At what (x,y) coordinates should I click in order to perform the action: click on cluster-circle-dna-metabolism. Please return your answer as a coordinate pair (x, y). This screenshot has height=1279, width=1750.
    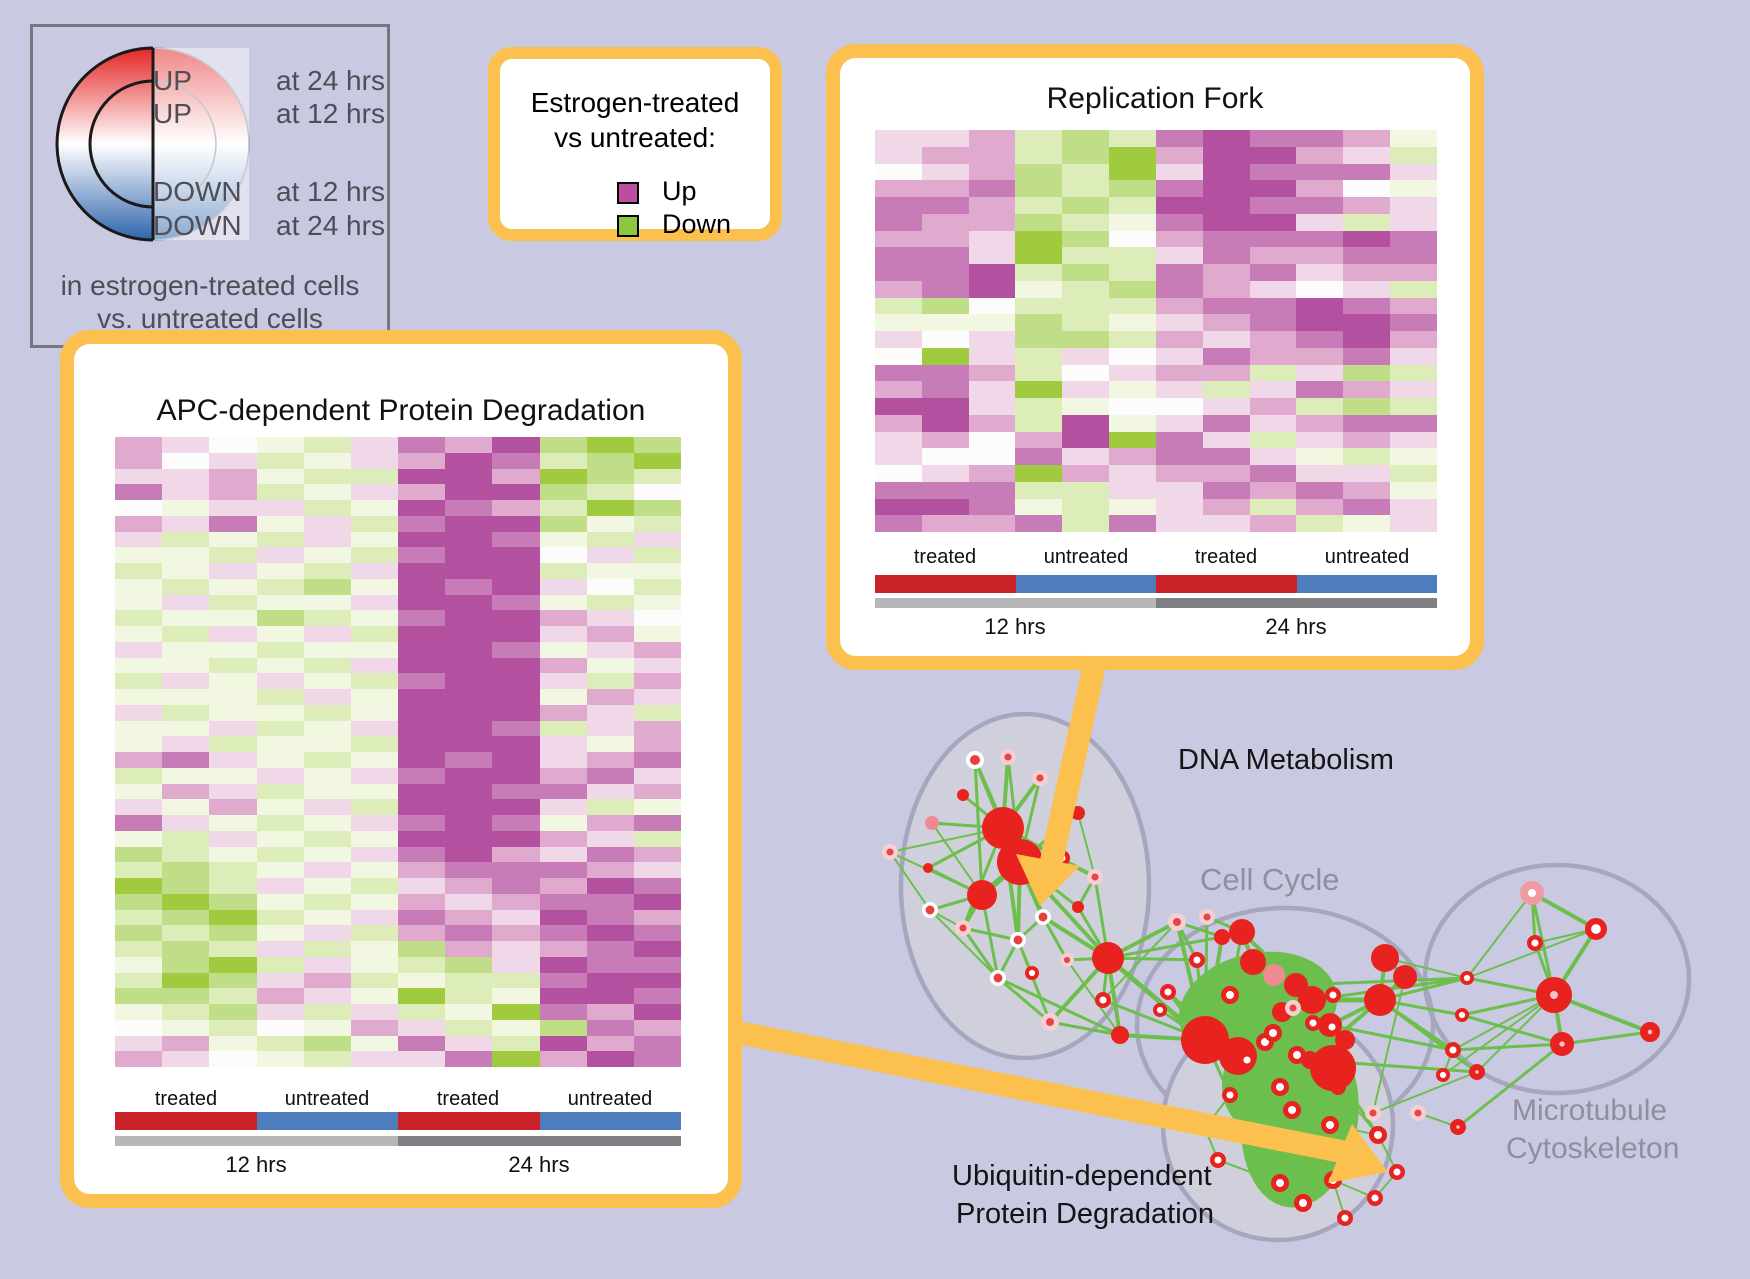
    Looking at the image, I should click on (1025, 886).